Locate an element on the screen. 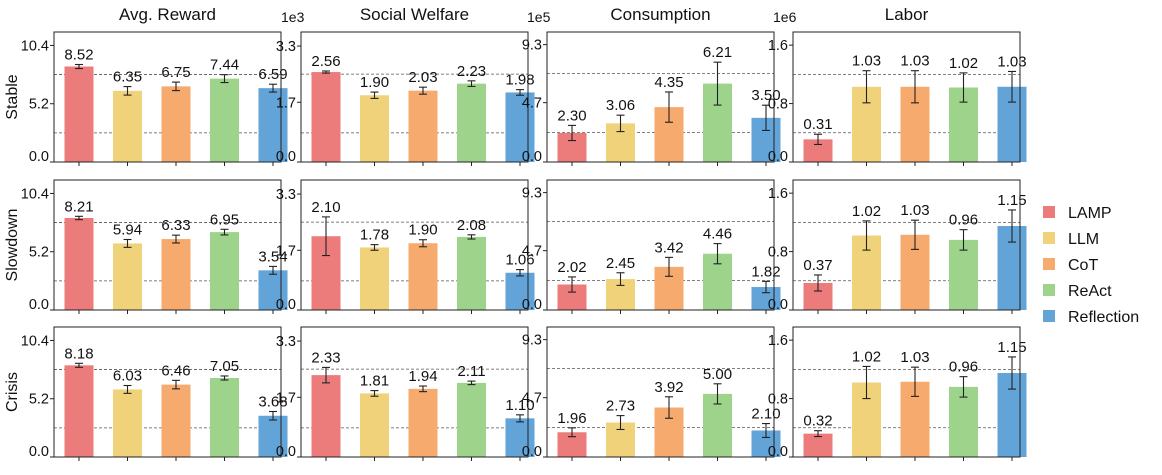 This screenshot has height=475, width=1162. legend-label: Reflection is located at coordinates (1103, 317).